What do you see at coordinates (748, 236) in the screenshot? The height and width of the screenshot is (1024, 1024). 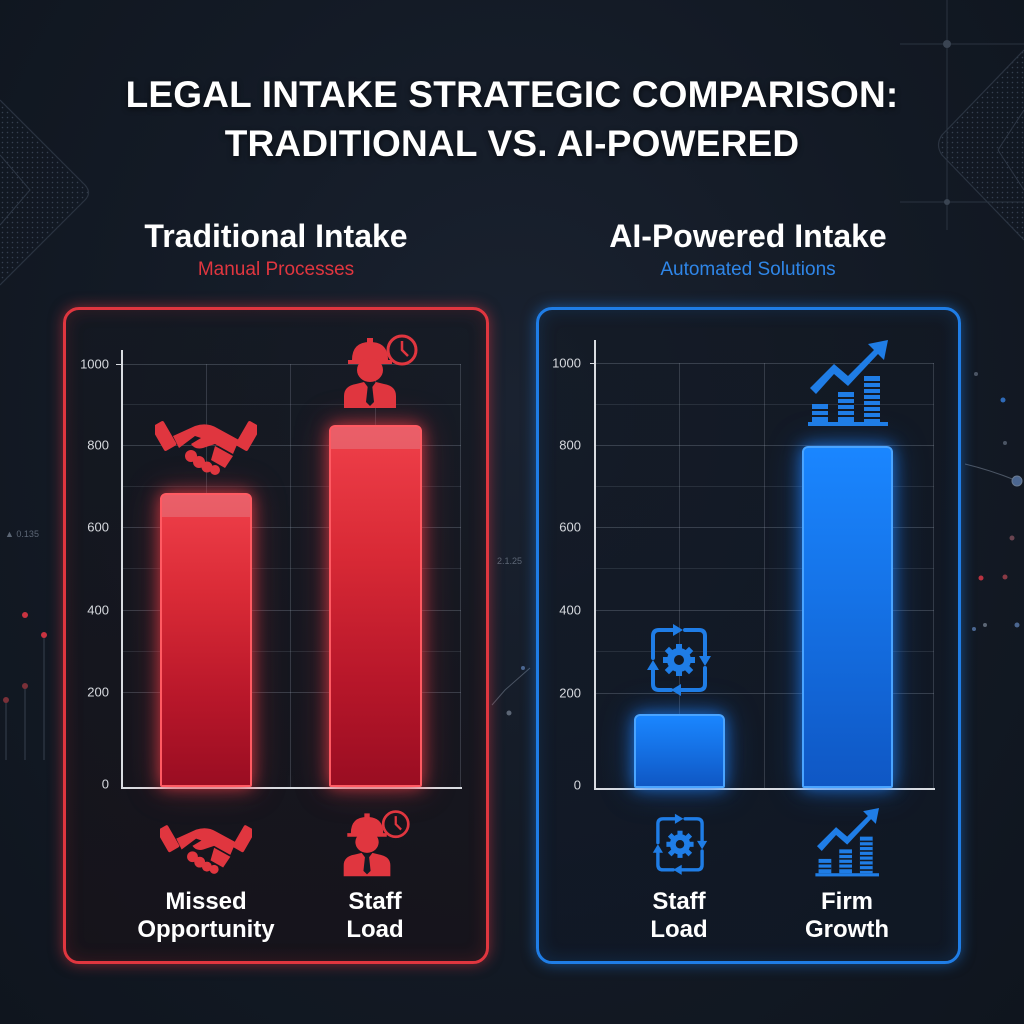 I see `ai-heading: AI-Powered Intake` at bounding box center [748, 236].